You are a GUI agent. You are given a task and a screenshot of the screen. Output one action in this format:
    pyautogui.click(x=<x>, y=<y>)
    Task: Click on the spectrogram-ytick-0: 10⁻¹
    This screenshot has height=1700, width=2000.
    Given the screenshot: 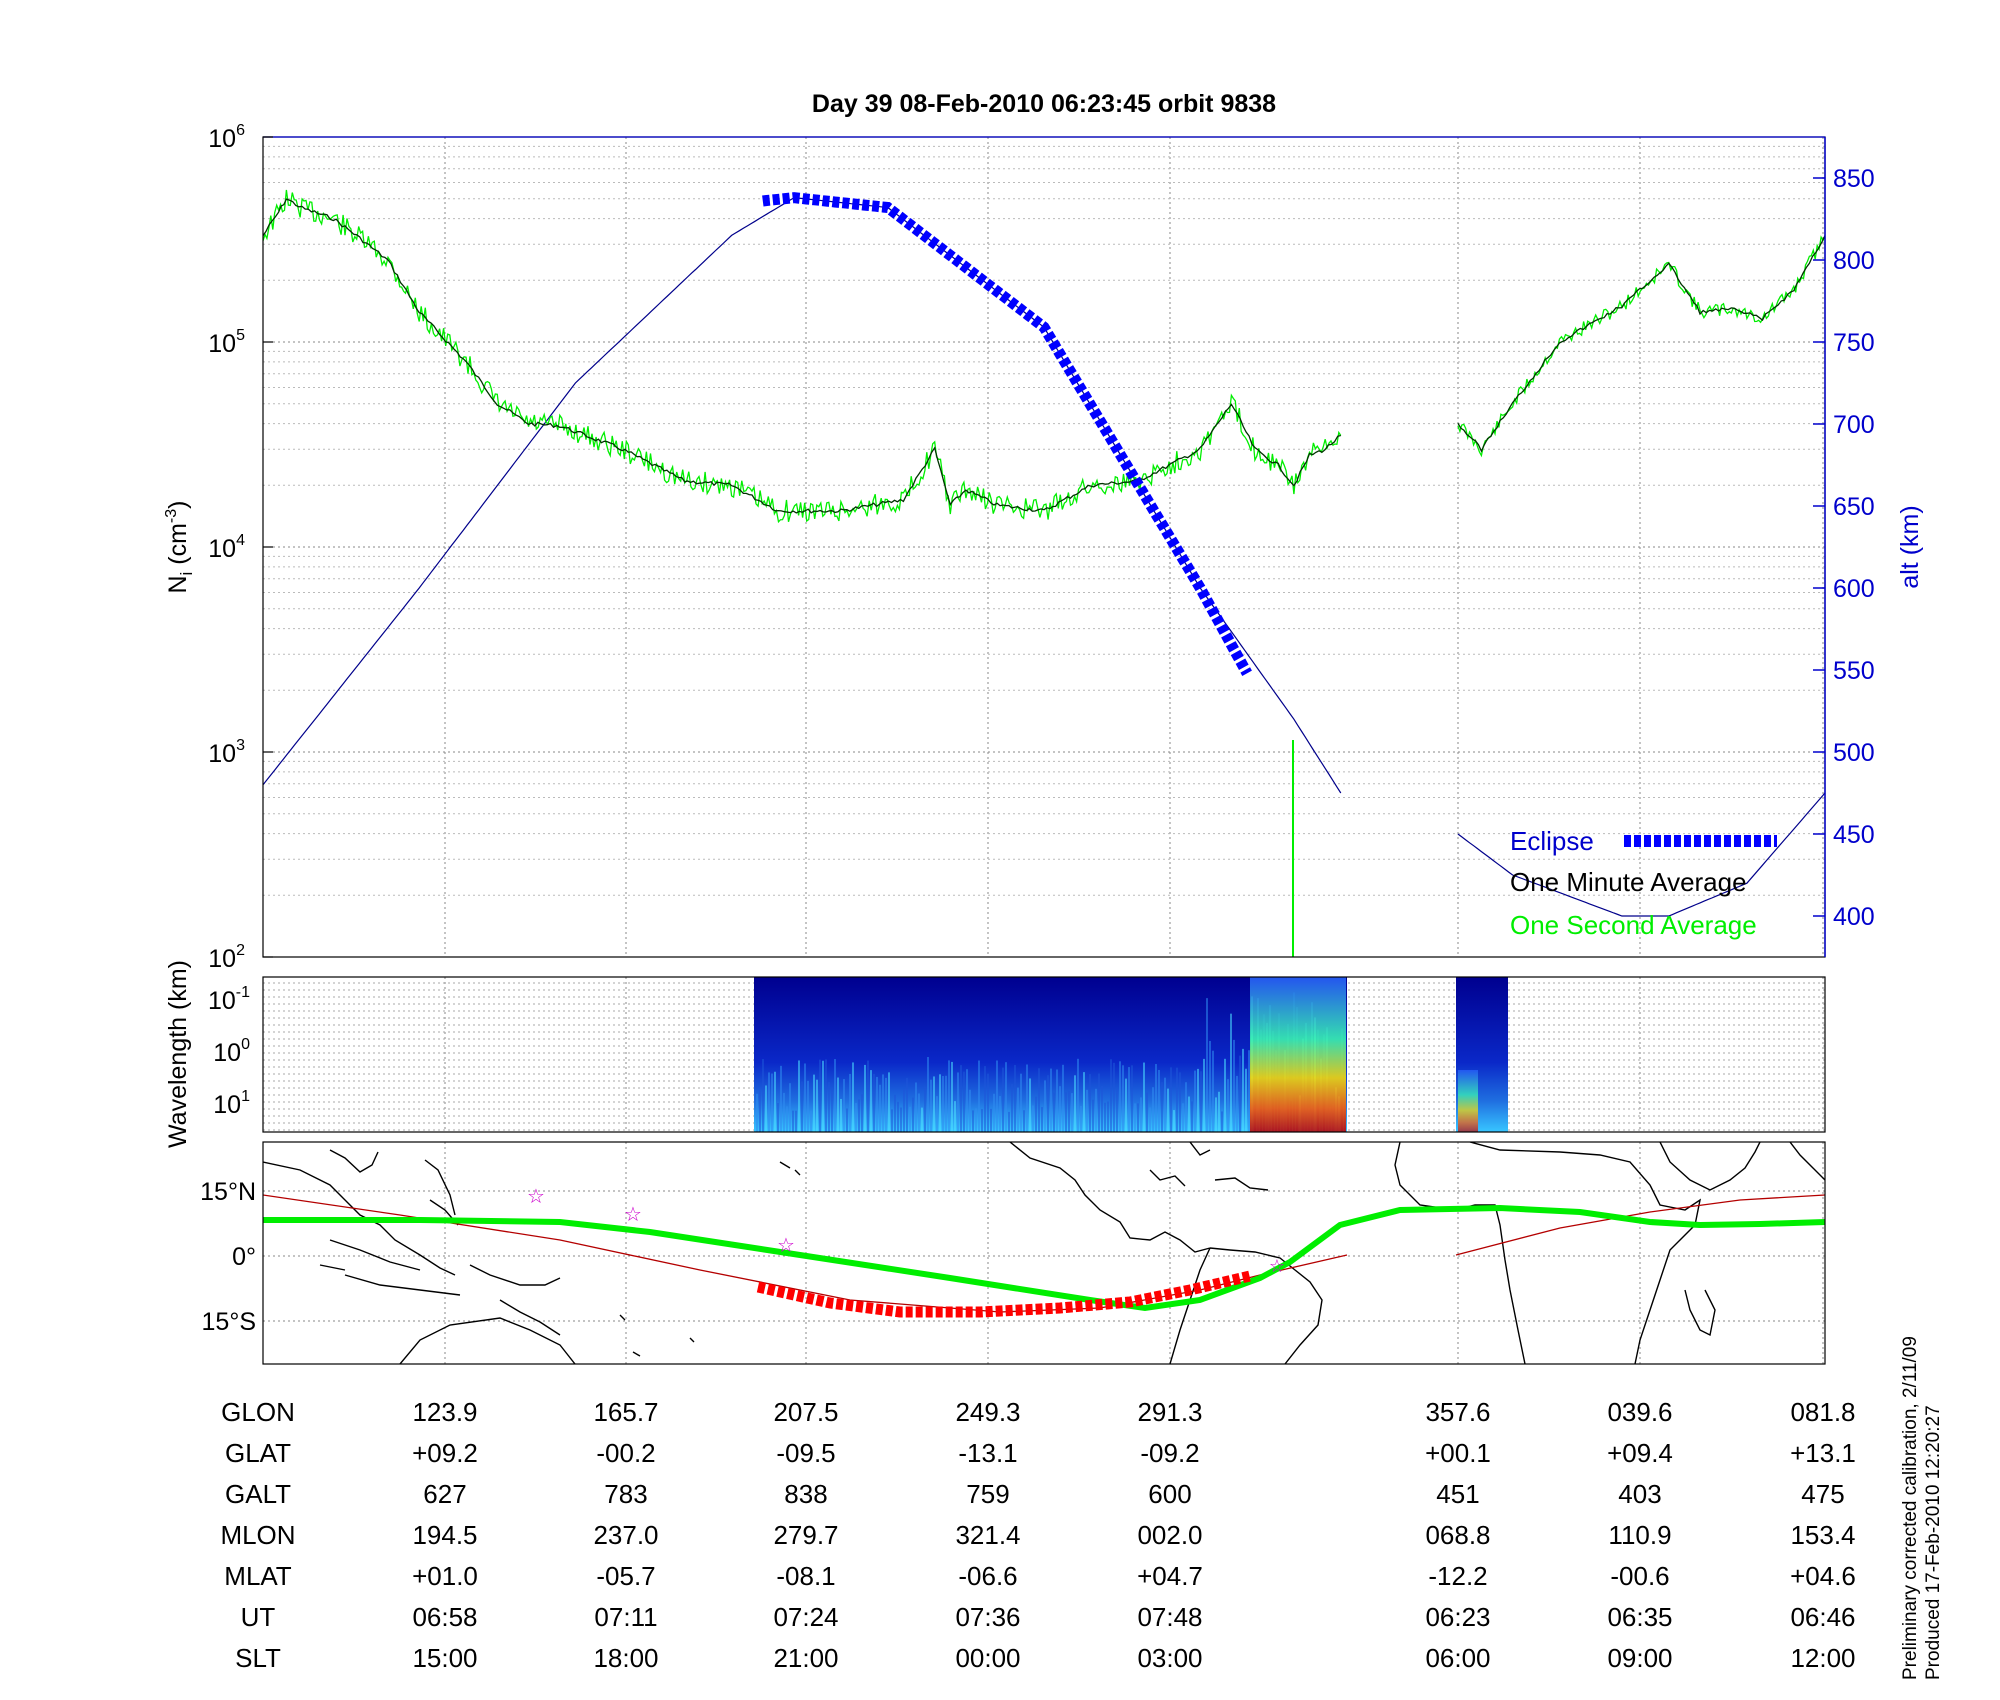 What is the action you would take?
    pyautogui.click(x=229, y=999)
    